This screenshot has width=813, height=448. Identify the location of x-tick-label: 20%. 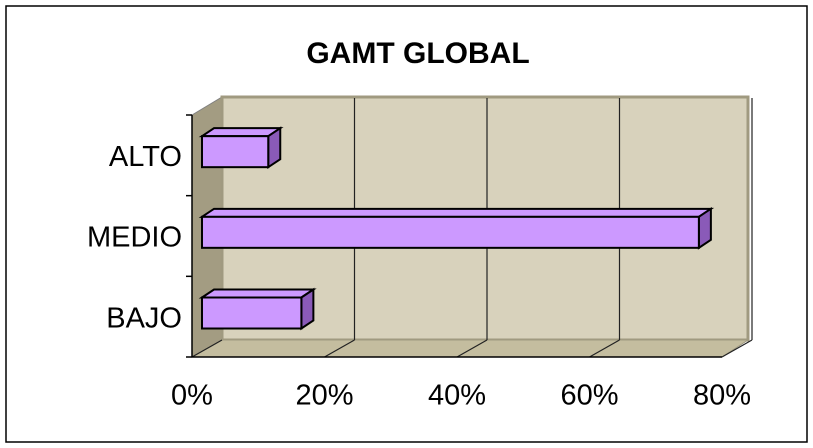
(324, 396).